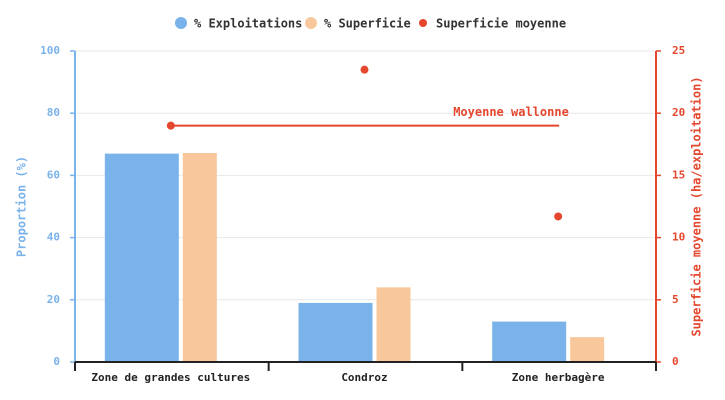 The image size is (725, 400). Describe the element at coordinates (678, 237) in the screenshot. I see `y2-tick-label: 10` at that location.